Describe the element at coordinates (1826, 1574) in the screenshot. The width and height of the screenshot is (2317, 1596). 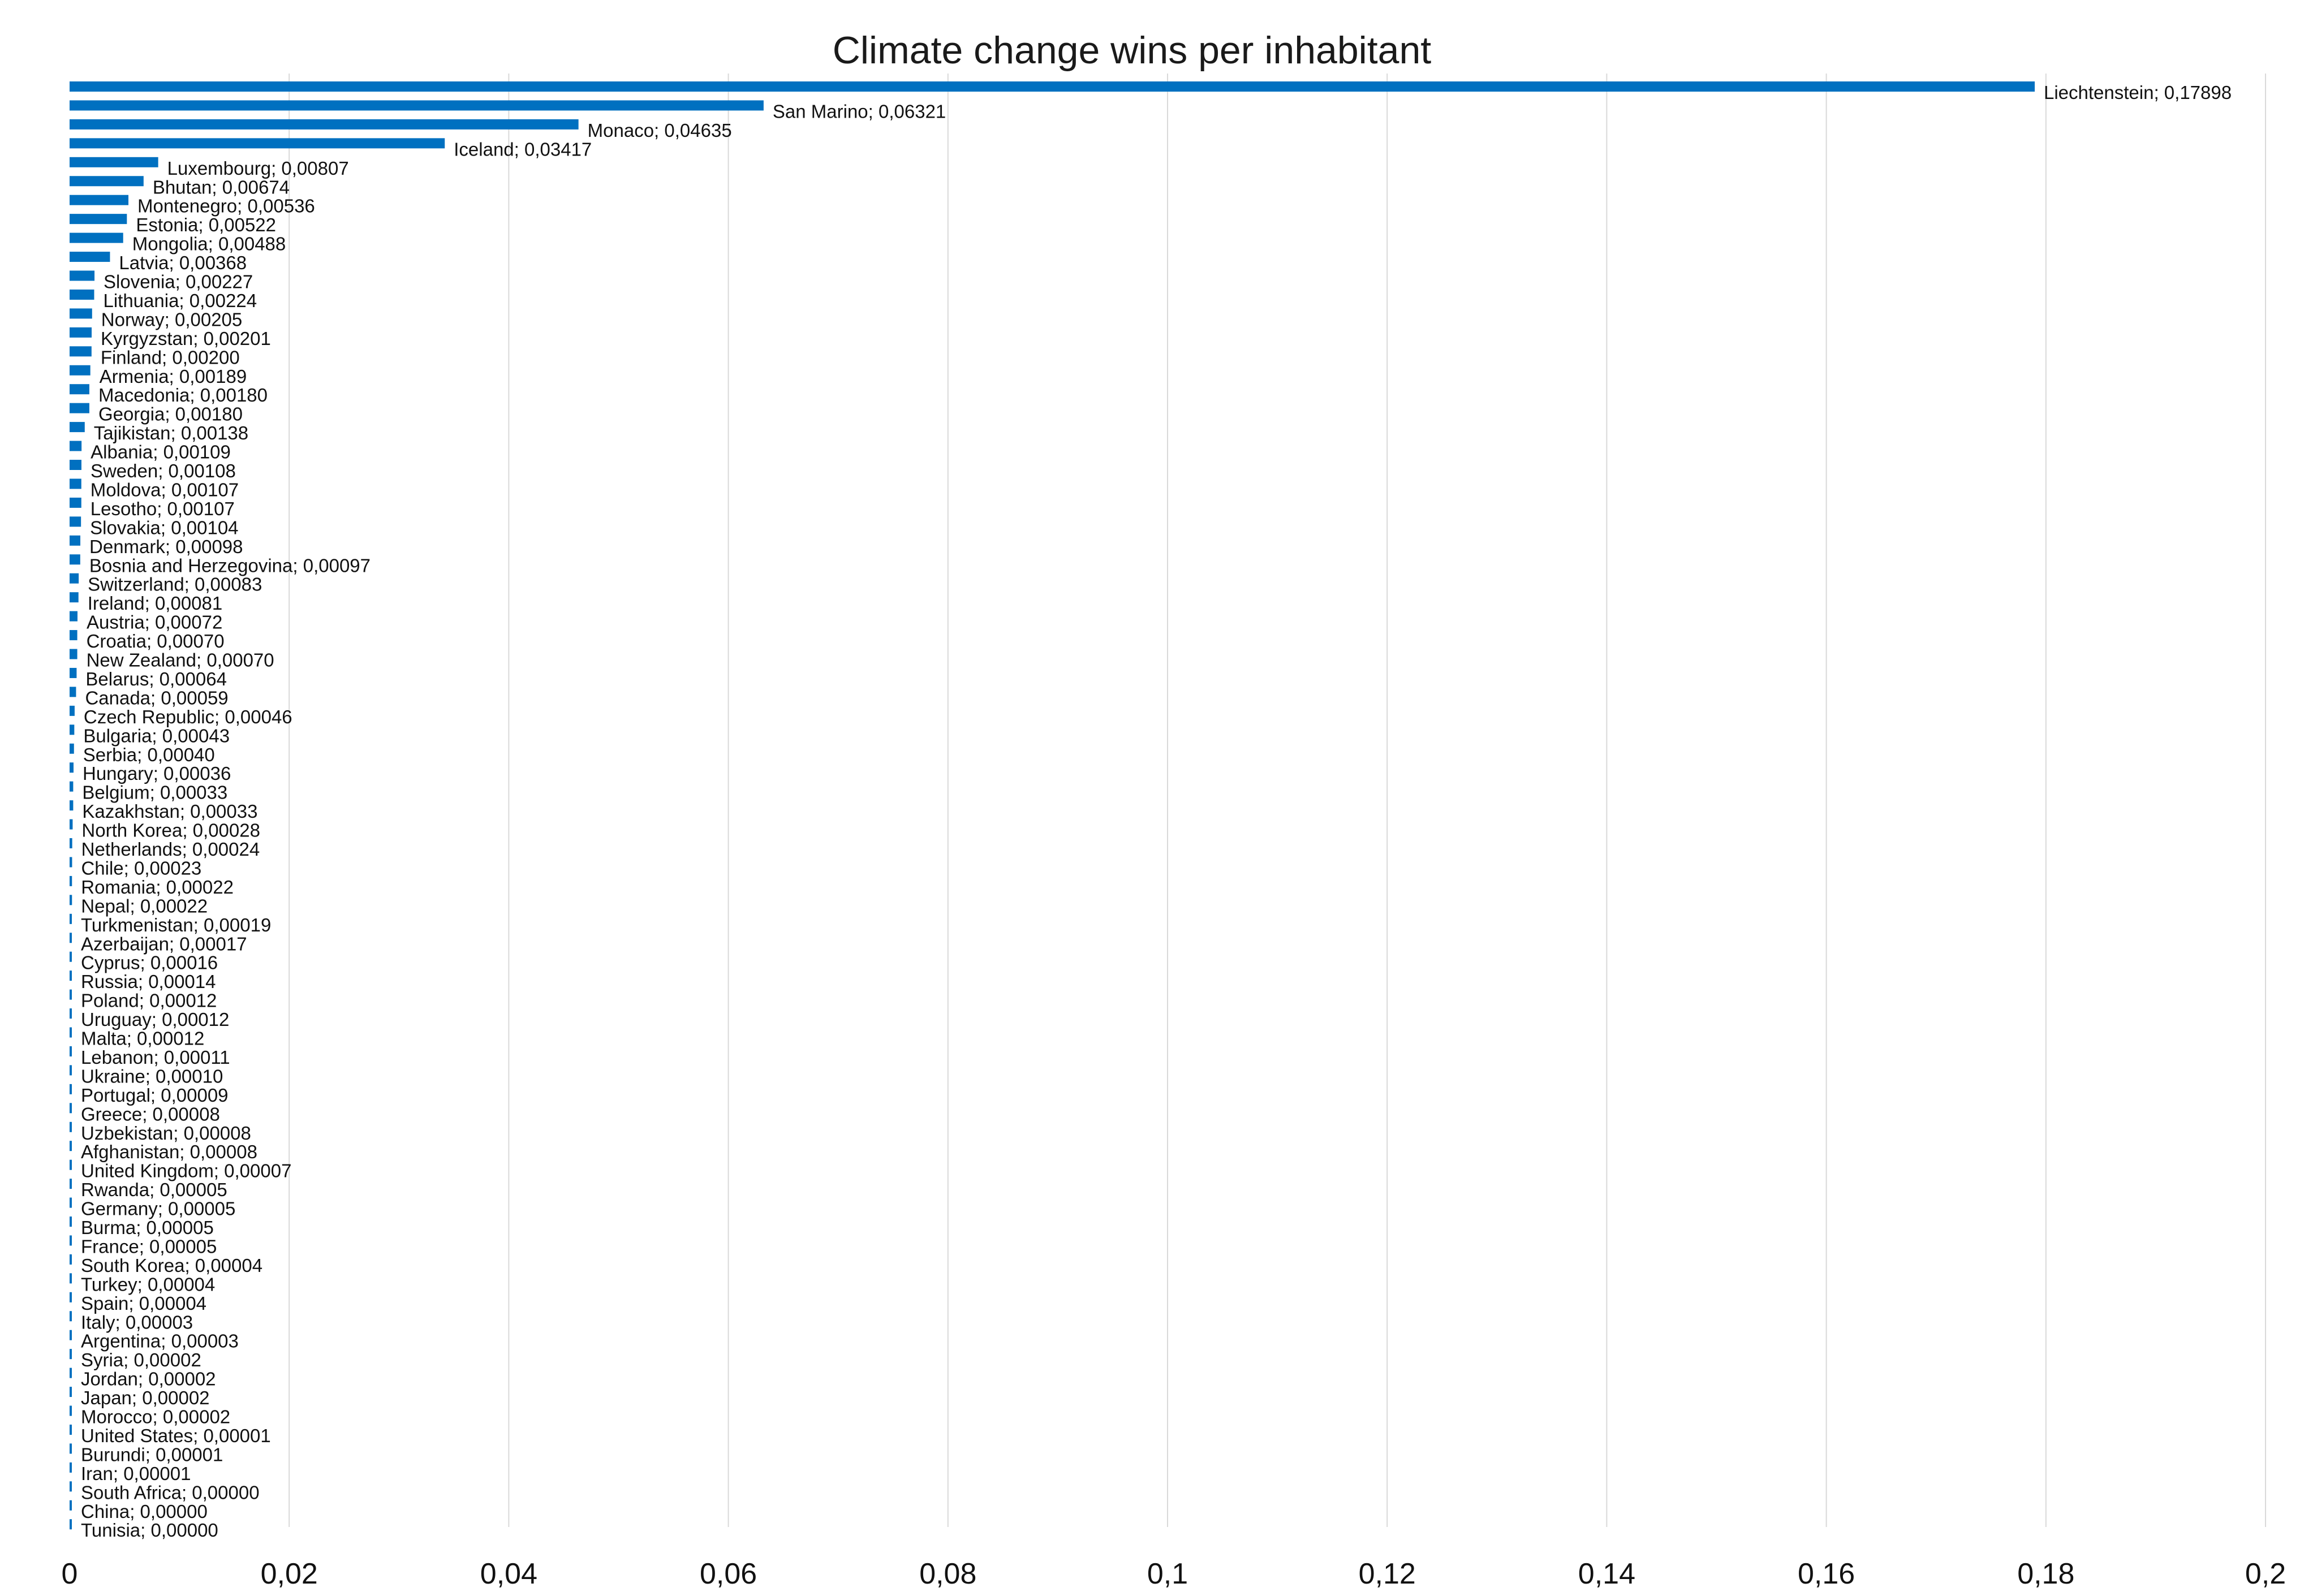
I see `x-tick-label: 0,16` at that location.